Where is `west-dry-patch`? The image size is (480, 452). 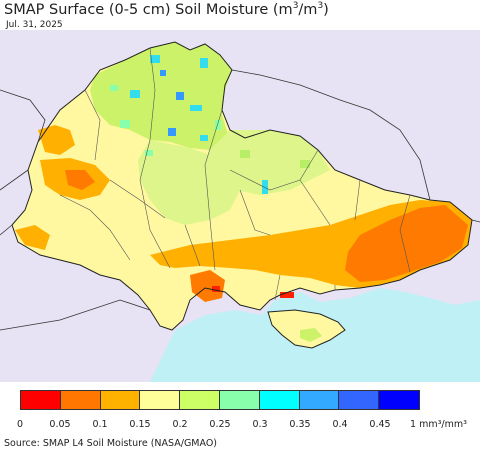
west-dry-patch is located at coordinates (56, 140).